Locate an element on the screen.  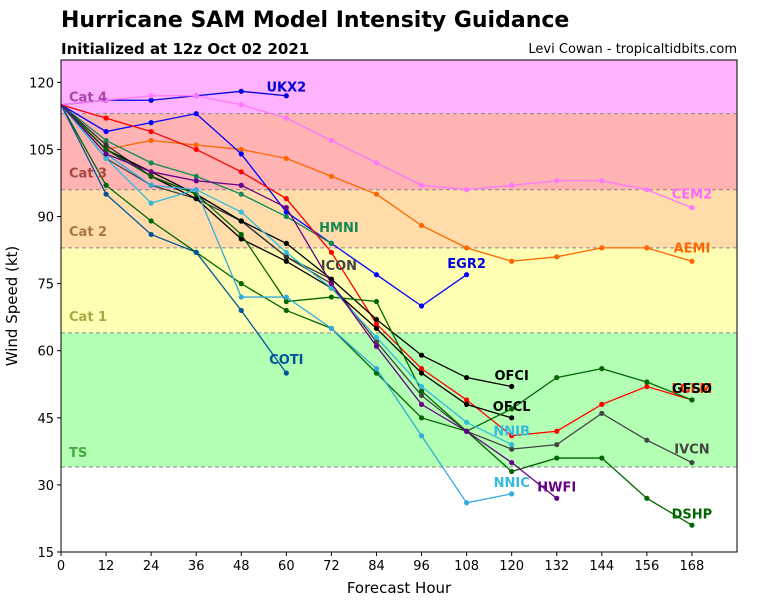
y-axis-label: Wind Speed (kt) is located at coordinates (12, 306).